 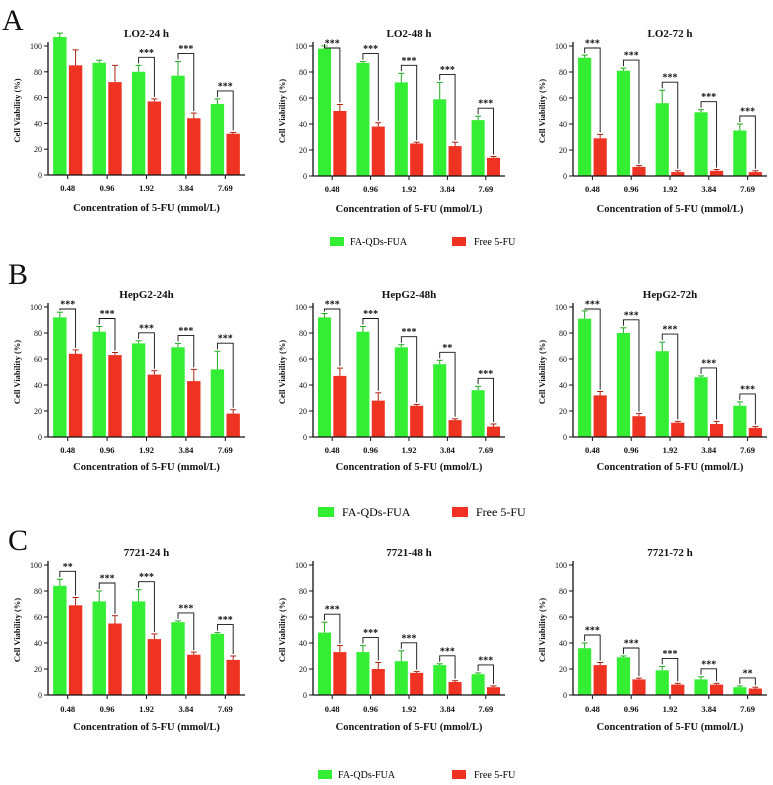 What do you see at coordinates (18, 274) in the screenshot?
I see `panel-letter-b: B` at bounding box center [18, 274].